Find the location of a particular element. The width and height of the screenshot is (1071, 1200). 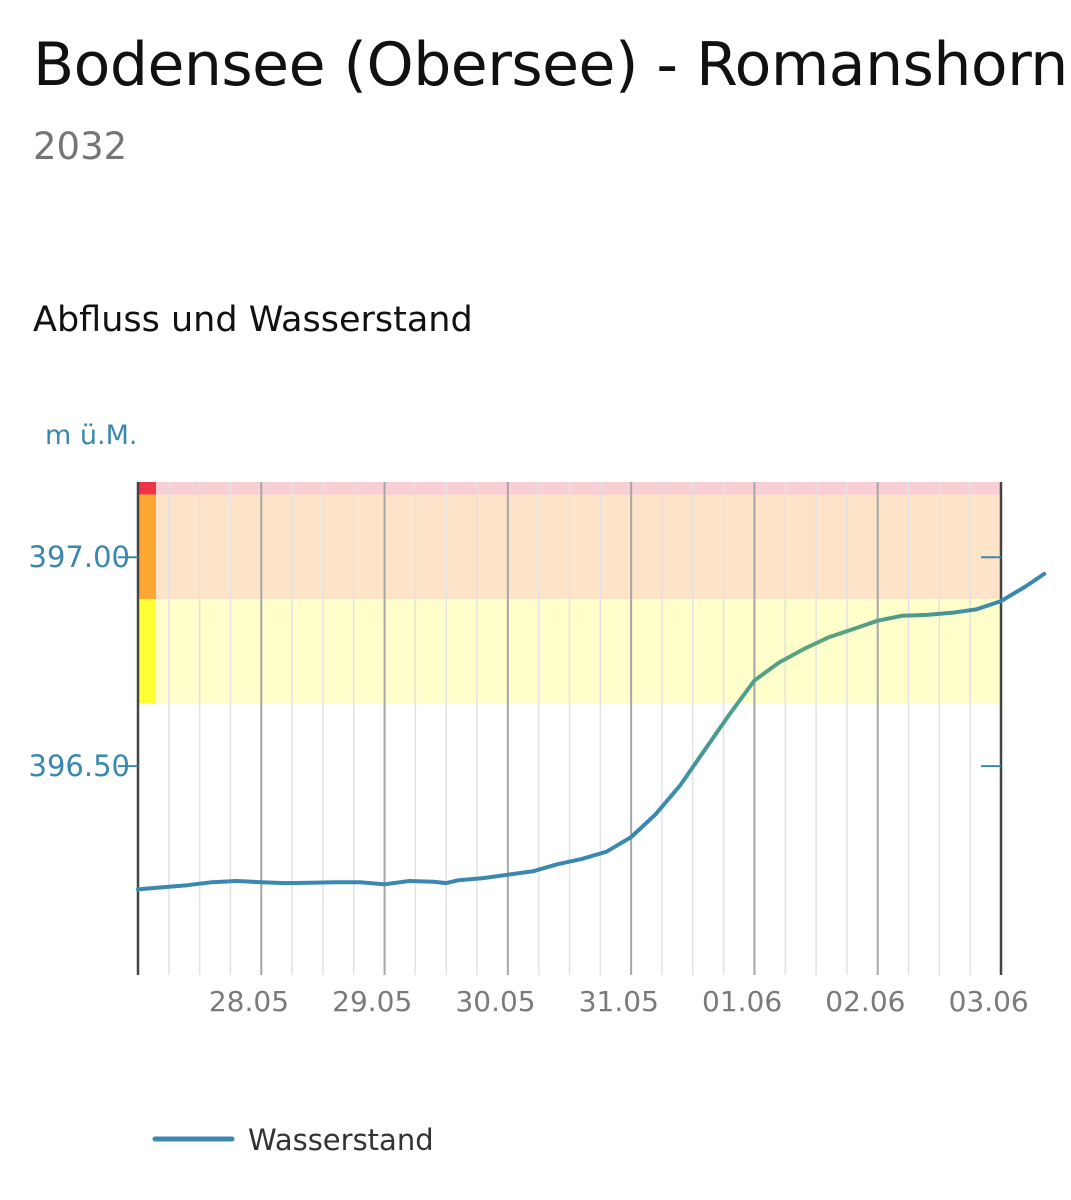

x-tick-label: 03.06 is located at coordinates (989, 1001).